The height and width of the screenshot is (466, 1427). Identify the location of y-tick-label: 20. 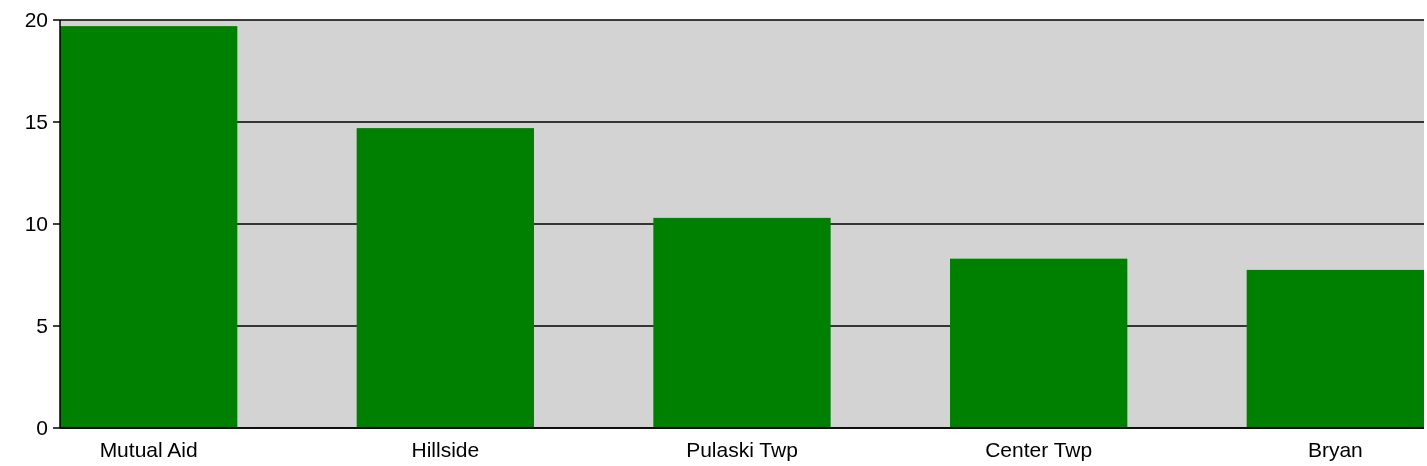
(36, 20).